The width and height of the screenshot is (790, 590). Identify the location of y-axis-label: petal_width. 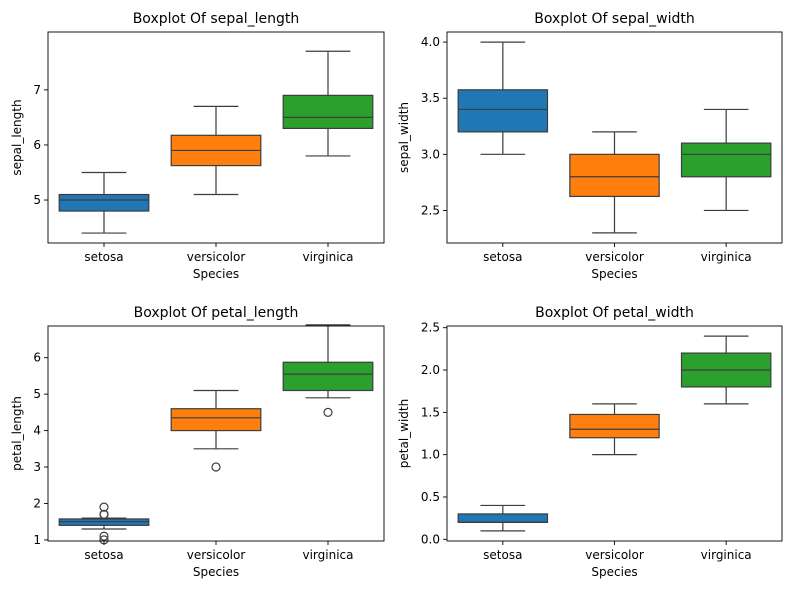
(404, 433).